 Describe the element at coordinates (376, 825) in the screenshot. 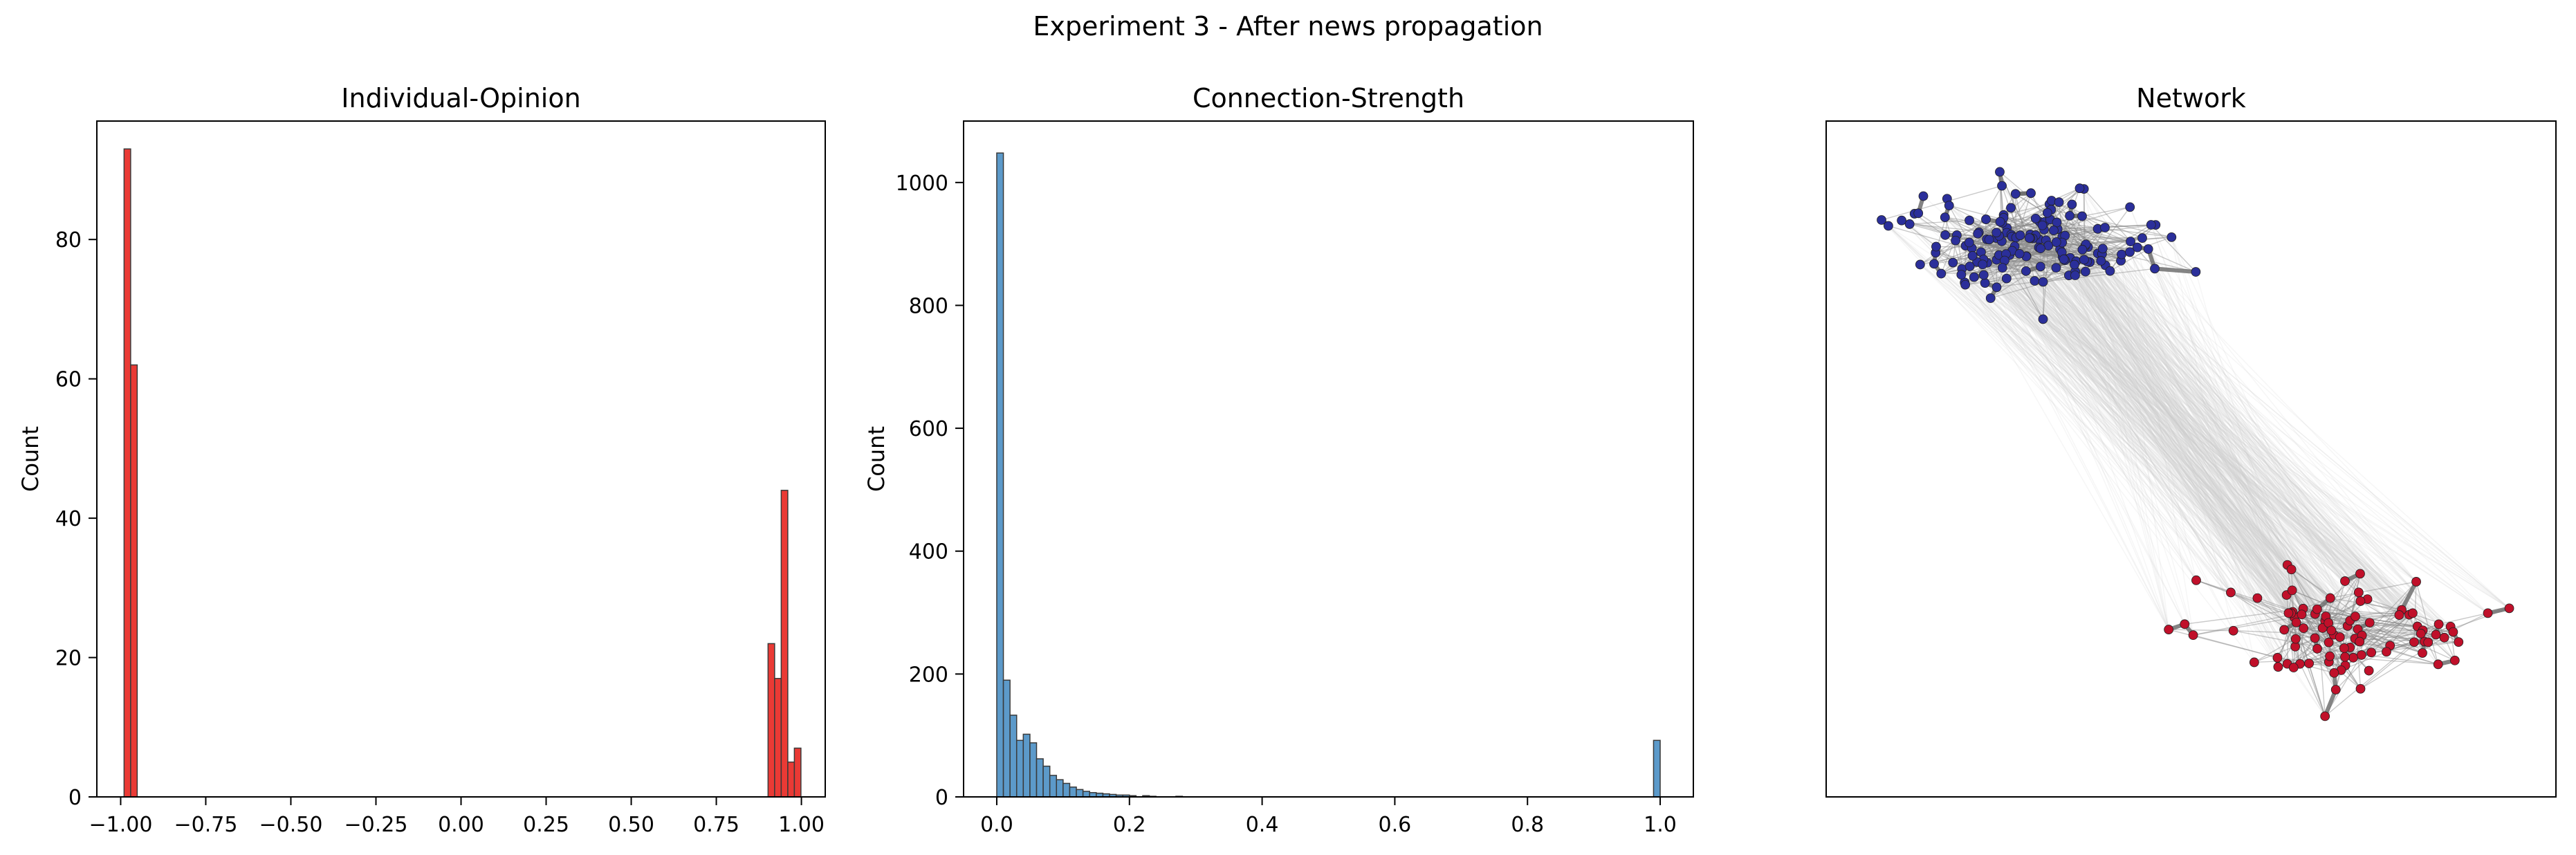

I see `x-tick-label: −0.25` at that location.